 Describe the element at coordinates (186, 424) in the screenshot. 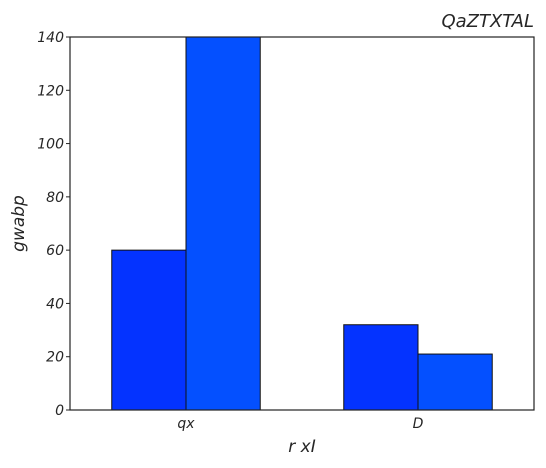

I see `x-tick-label: qx` at that location.